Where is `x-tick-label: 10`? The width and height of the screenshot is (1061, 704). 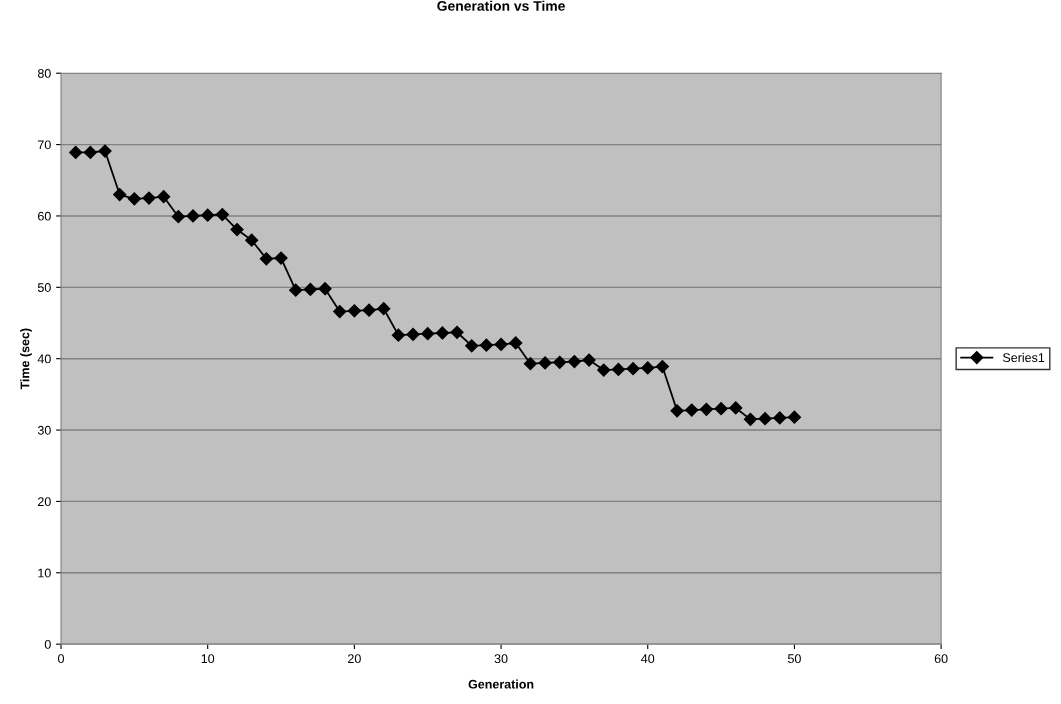 x-tick-label: 10 is located at coordinates (208, 659).